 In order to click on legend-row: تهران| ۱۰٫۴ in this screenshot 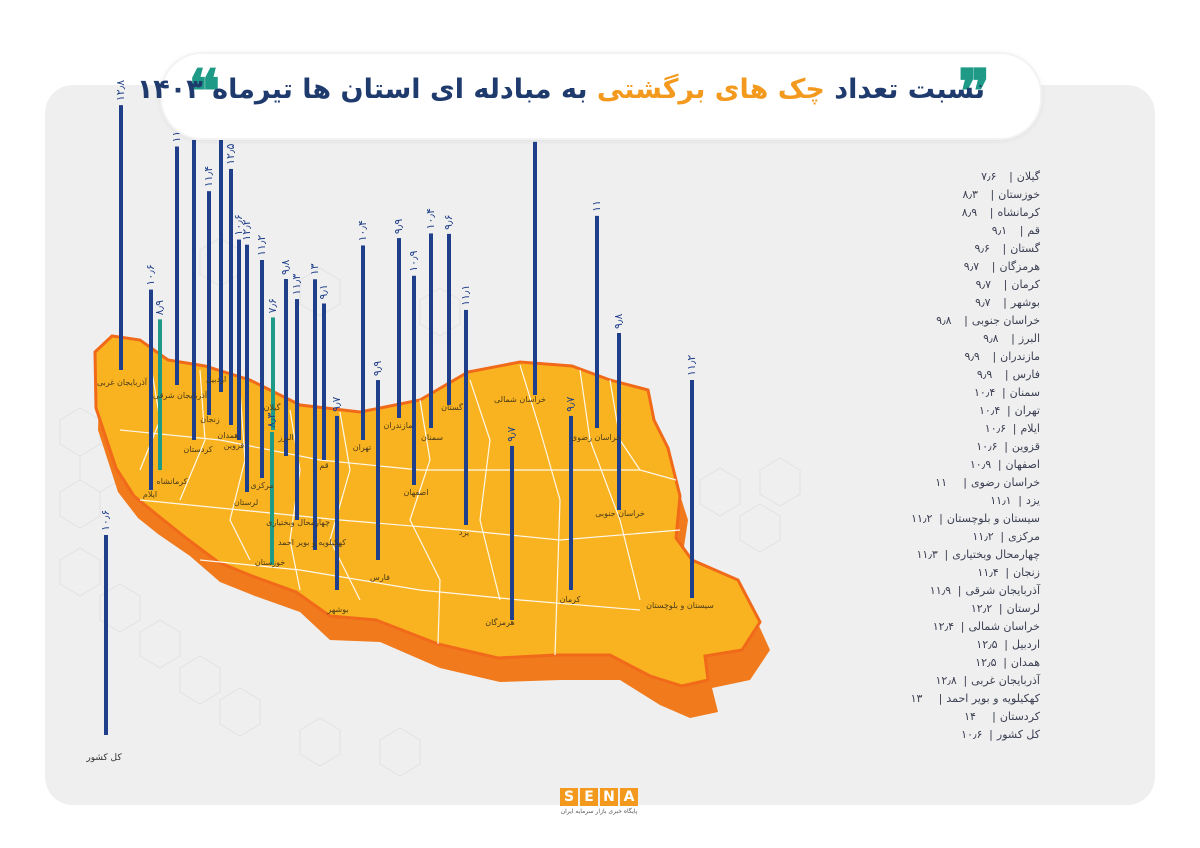, I will do `click(950, 411)`.